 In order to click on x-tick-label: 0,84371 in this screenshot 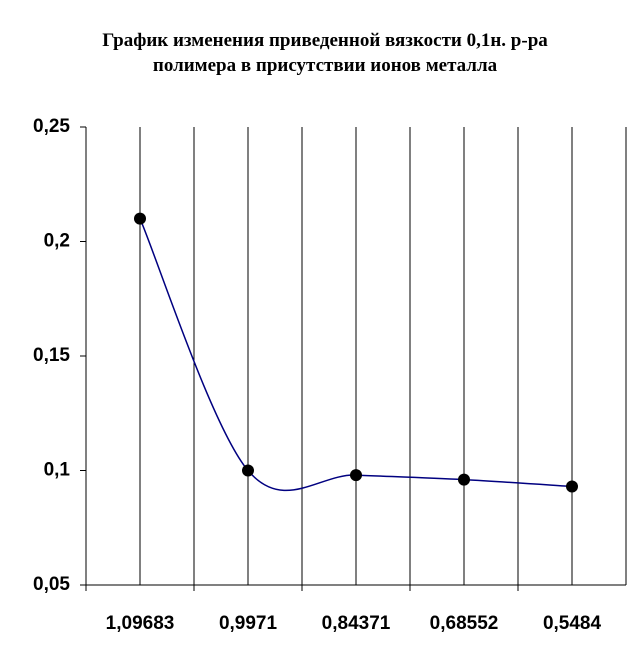, I will do `click(356, 623)`.